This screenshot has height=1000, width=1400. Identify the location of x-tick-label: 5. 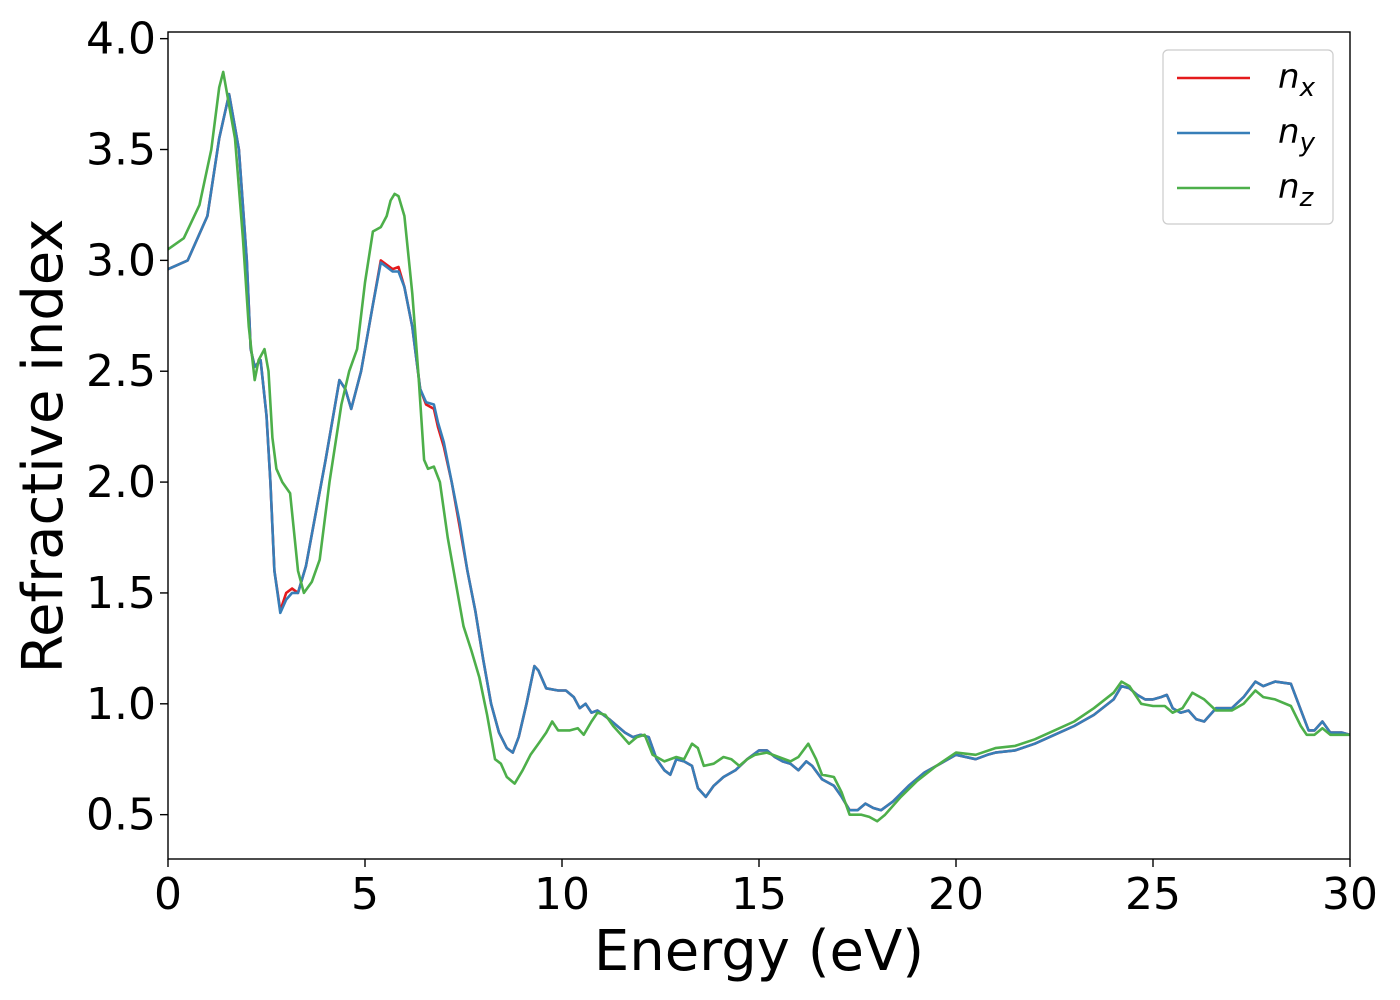
(365, 894).